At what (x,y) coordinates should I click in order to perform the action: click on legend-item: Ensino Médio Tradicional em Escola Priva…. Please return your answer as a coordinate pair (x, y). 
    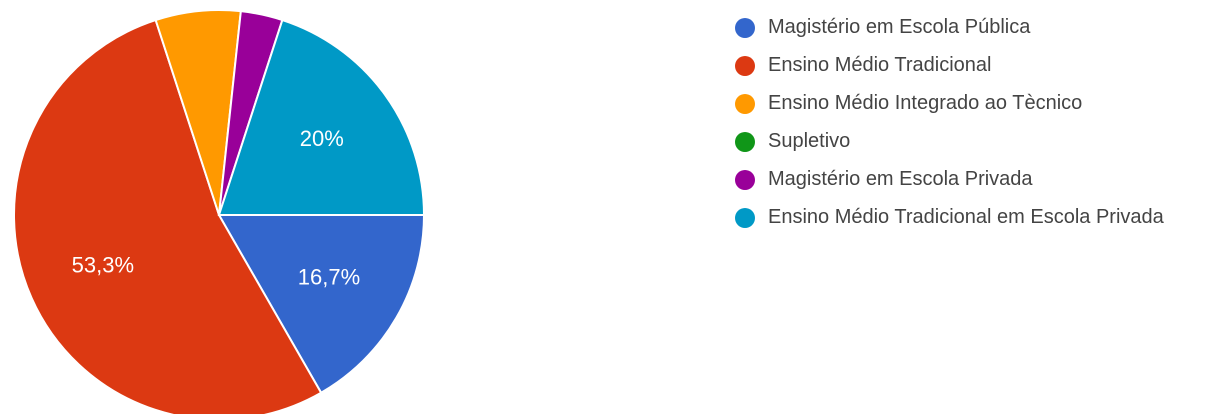
    Looking at the image, I should click on (950, 217).